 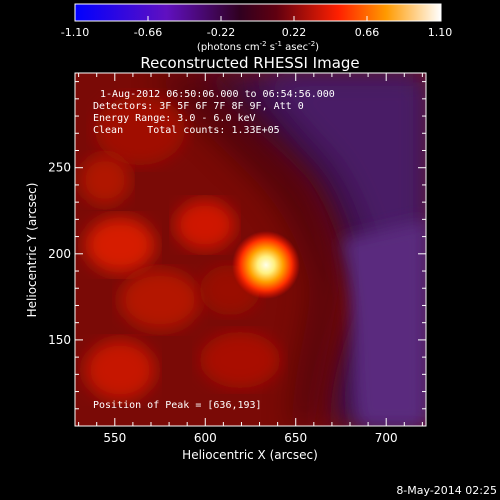 What do you see at coordinates (174, 118) in the screenshot?
I see `annotation-energy-range: Energy Range: 3.0 - 6.0 keV` at bounding box center [174, 118].